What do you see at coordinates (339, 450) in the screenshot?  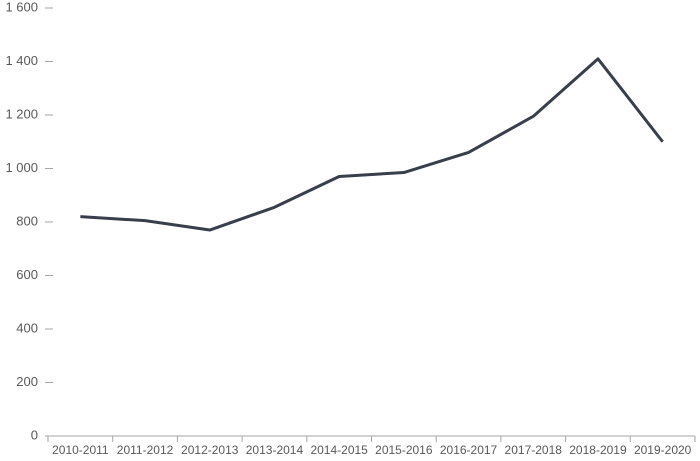 I see `x-tick-label: 2014-2015` at bounding box center [339, 450].